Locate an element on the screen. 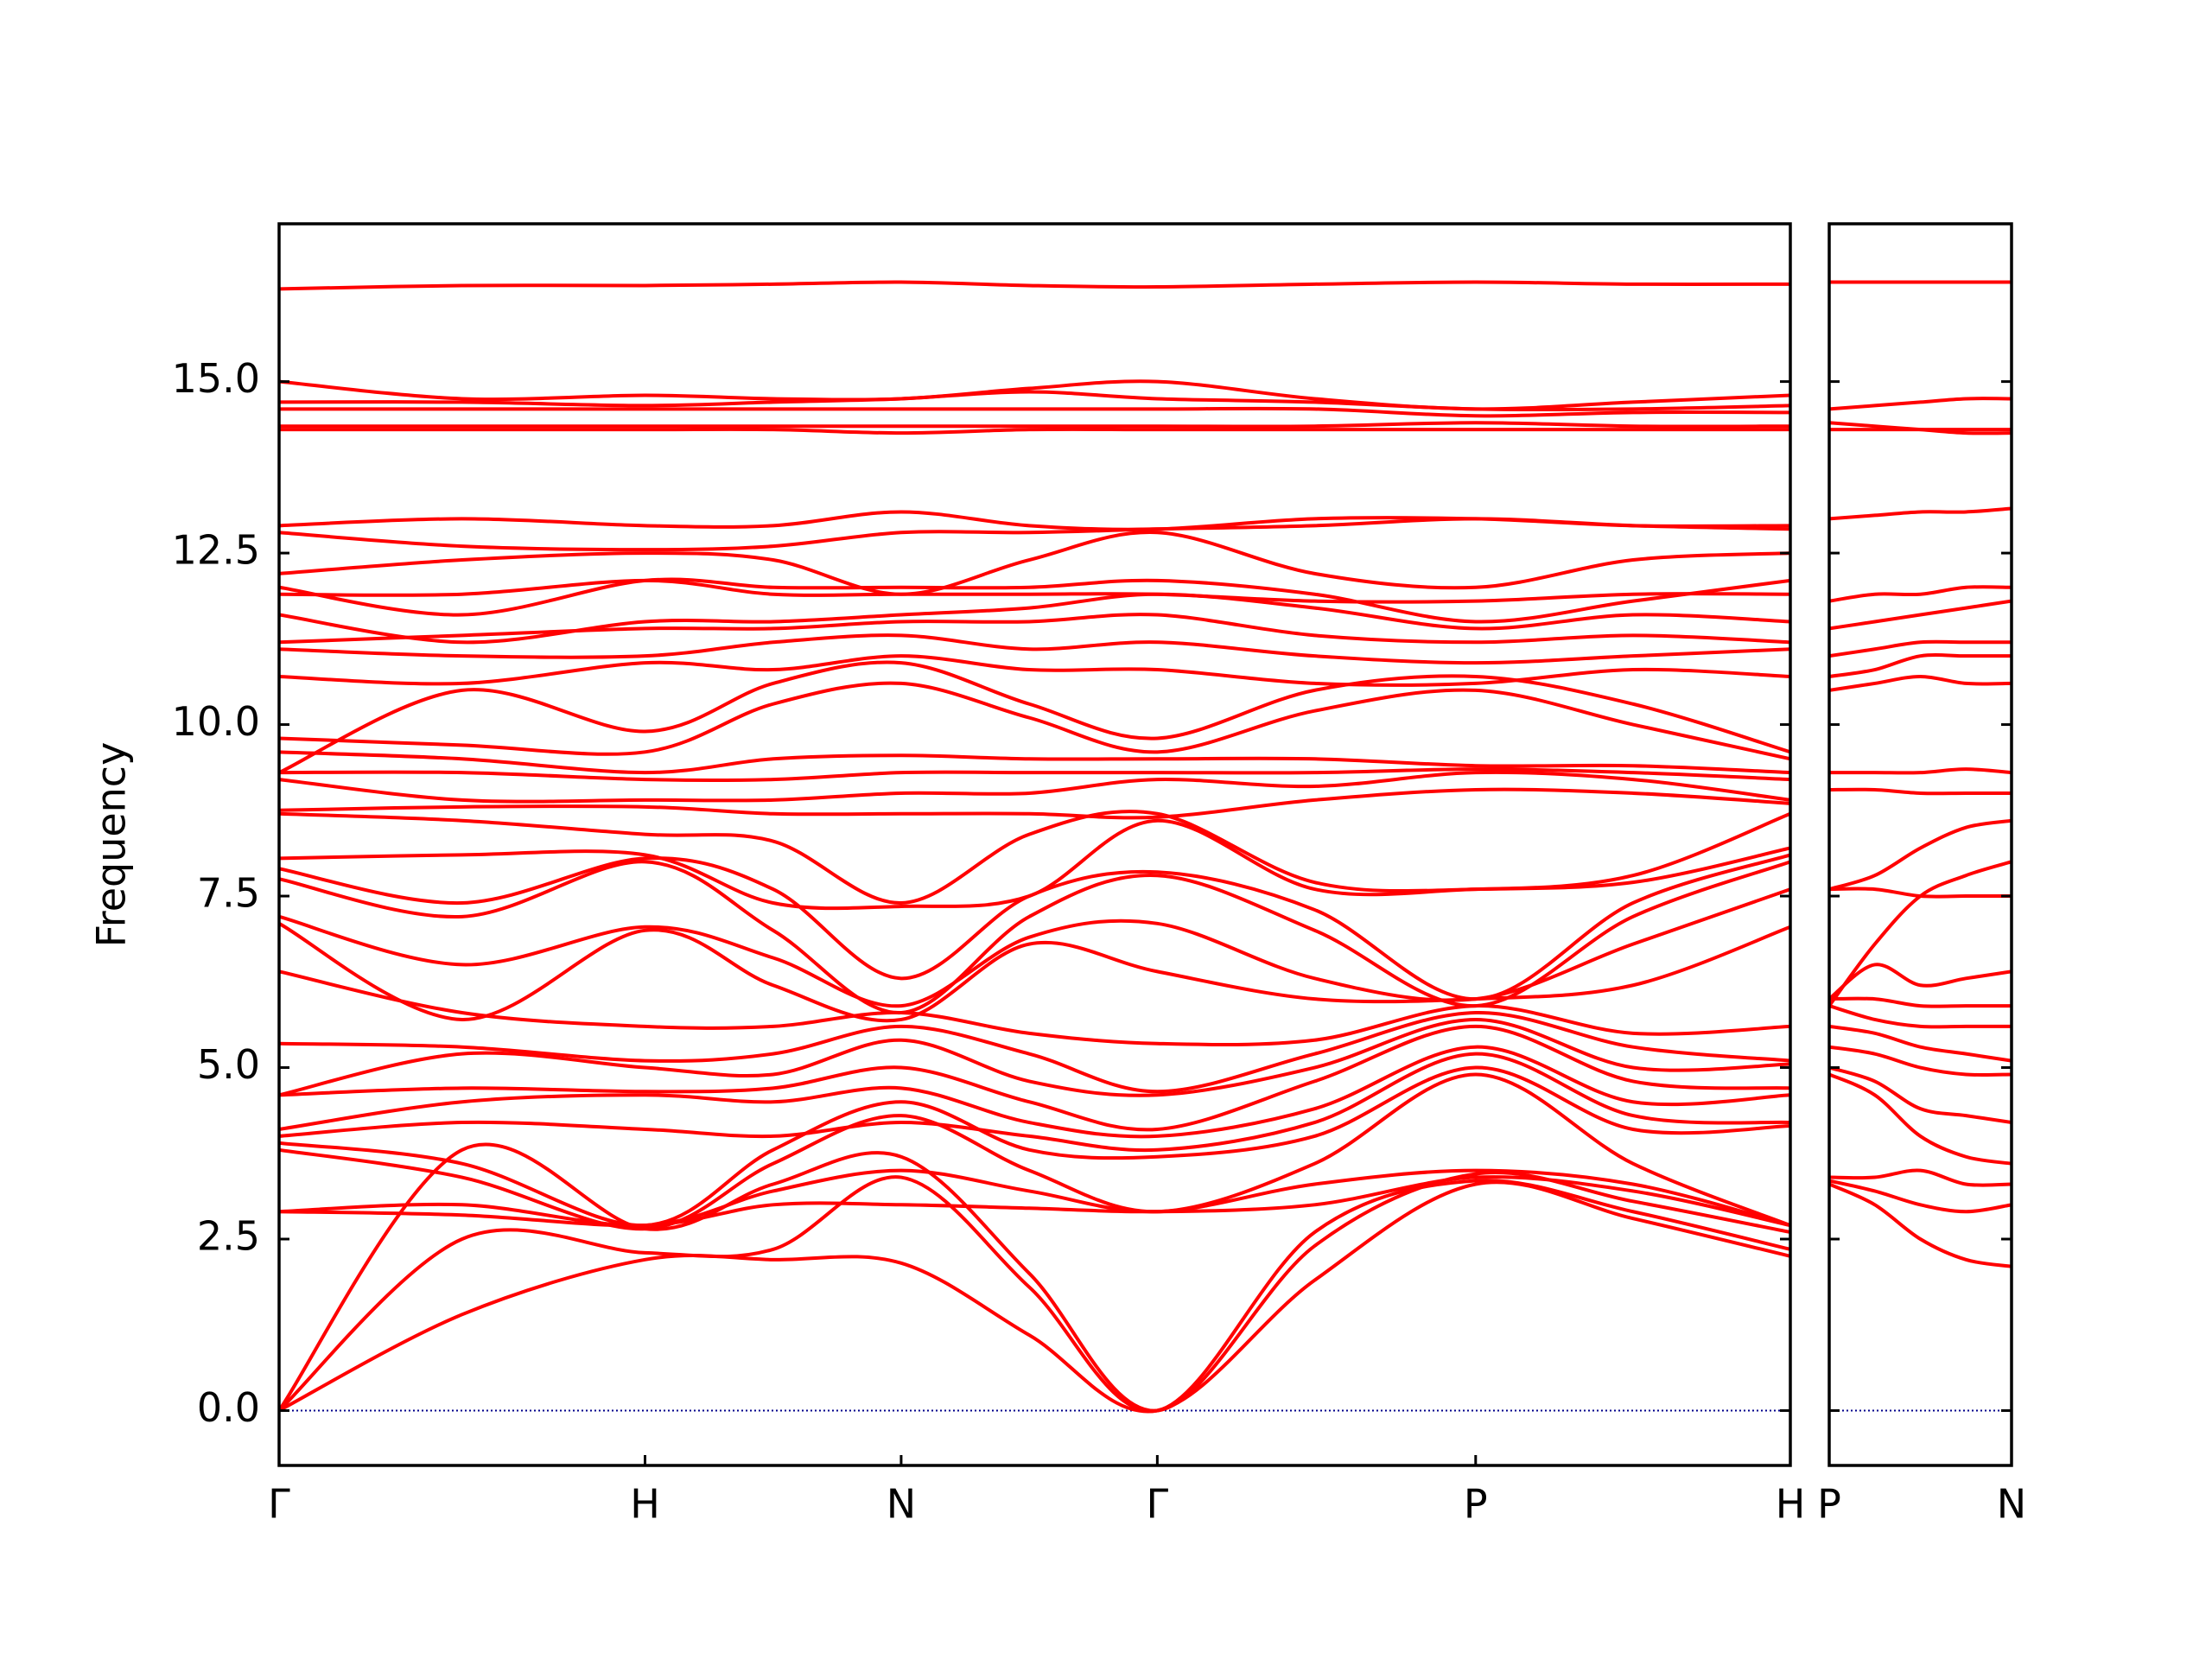 This screenshot has width=2212, height=1659. y-axis-label: Frequency is located at coordinates (111, 845).